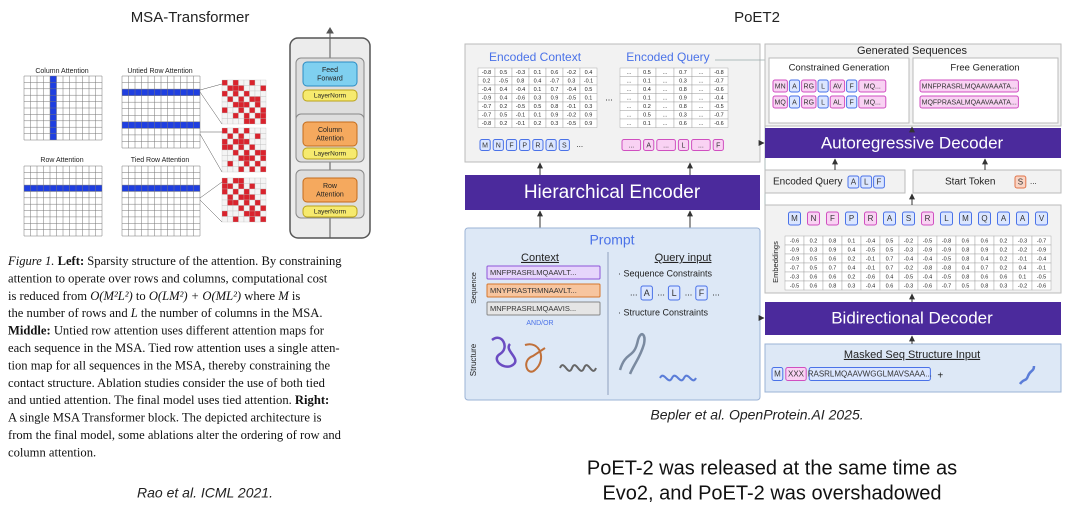  What do you see at coordinates (564, 145) in the screenshot?
I see `token-label: S` at bounding box center [564, 145].